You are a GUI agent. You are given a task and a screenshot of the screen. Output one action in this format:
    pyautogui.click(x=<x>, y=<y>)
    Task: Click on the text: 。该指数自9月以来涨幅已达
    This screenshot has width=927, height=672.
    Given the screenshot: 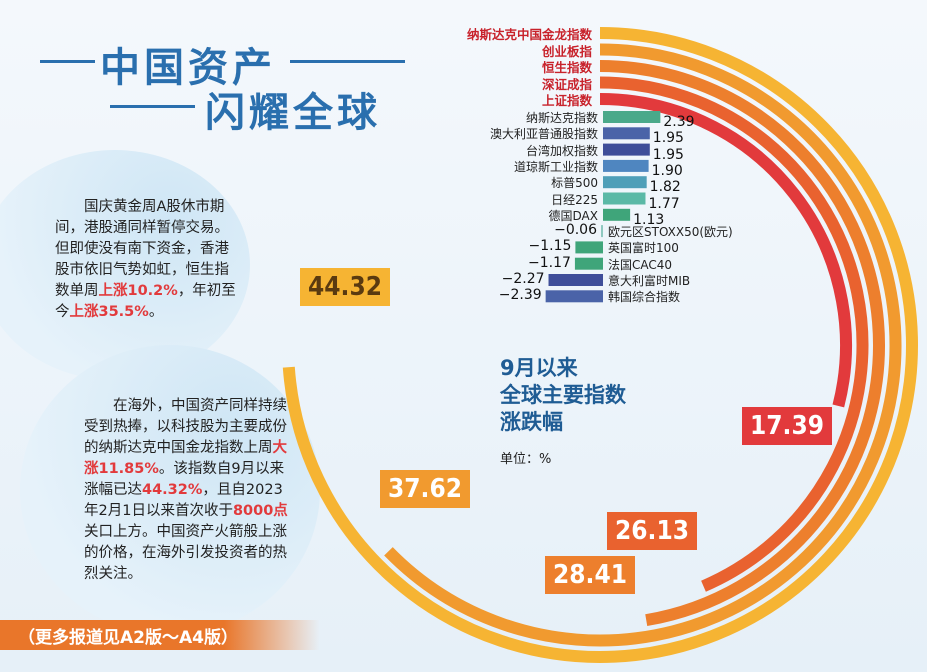 What is the action you would take?
    pyautogui.click(x=184, y=479)
    